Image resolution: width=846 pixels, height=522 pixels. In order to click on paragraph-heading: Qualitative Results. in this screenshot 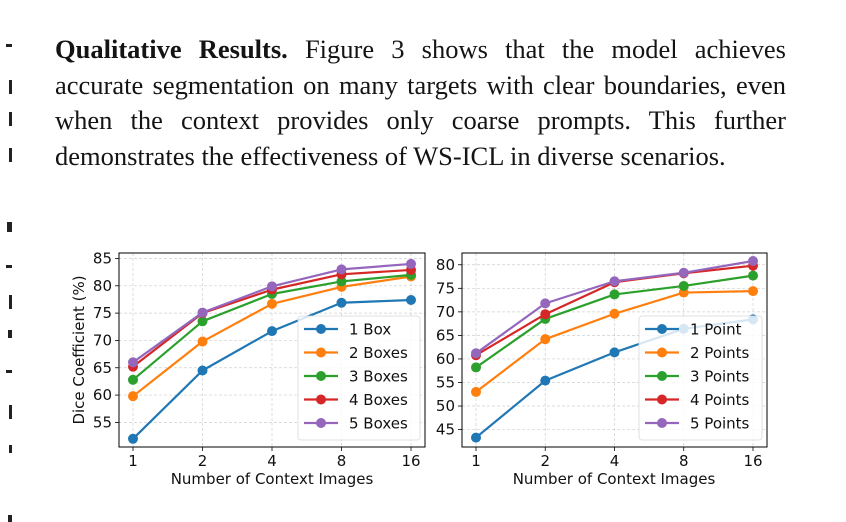, I will do `click(171, 49)`.